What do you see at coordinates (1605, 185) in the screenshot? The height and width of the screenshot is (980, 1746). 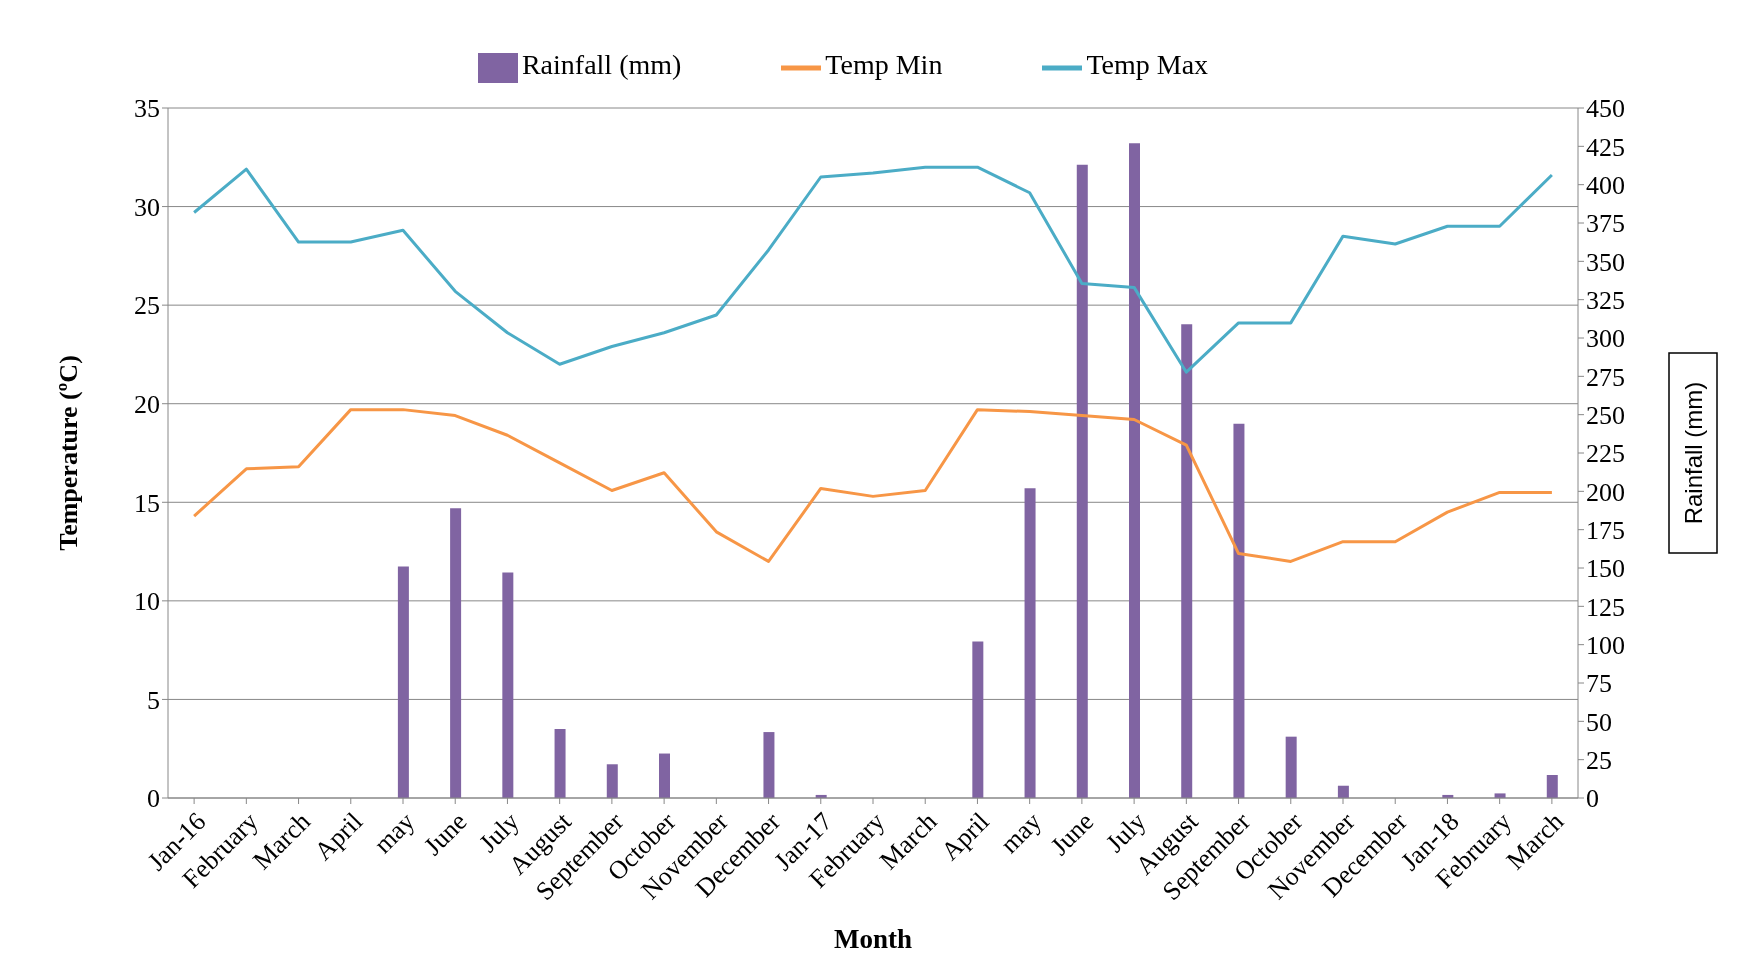 I see `y2-tick-label: 400` at bounding box center [1605, 185].